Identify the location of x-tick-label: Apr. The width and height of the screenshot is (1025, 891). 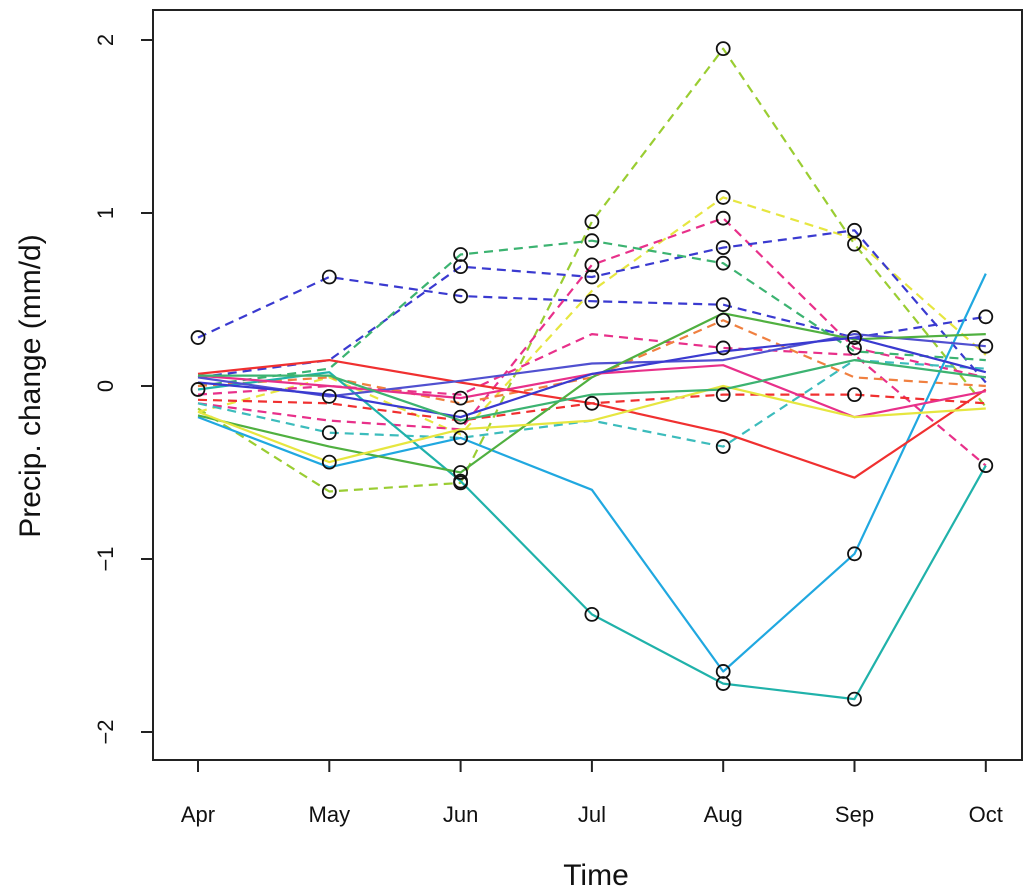
(198, 814).